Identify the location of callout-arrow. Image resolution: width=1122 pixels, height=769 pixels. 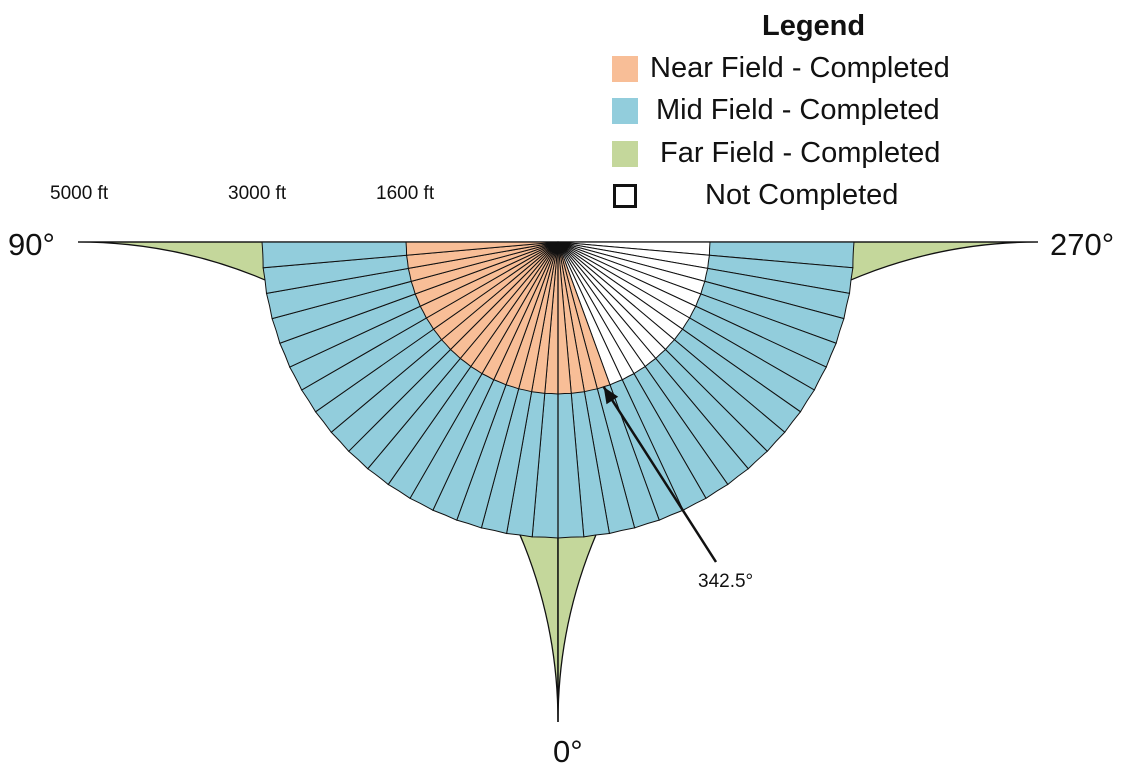
(660, 474).